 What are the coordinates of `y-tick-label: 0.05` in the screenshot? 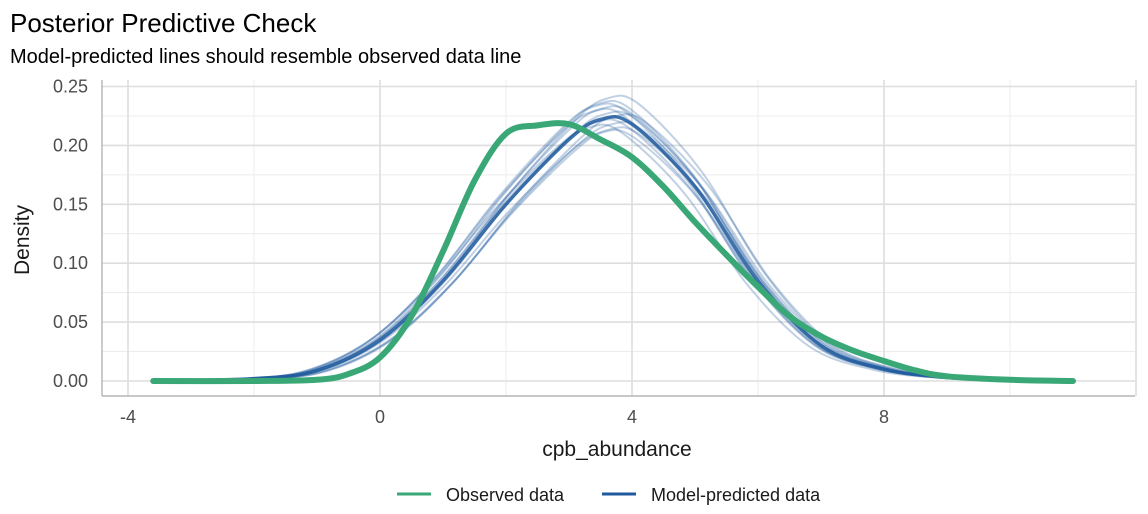 It's located at (70, 322).